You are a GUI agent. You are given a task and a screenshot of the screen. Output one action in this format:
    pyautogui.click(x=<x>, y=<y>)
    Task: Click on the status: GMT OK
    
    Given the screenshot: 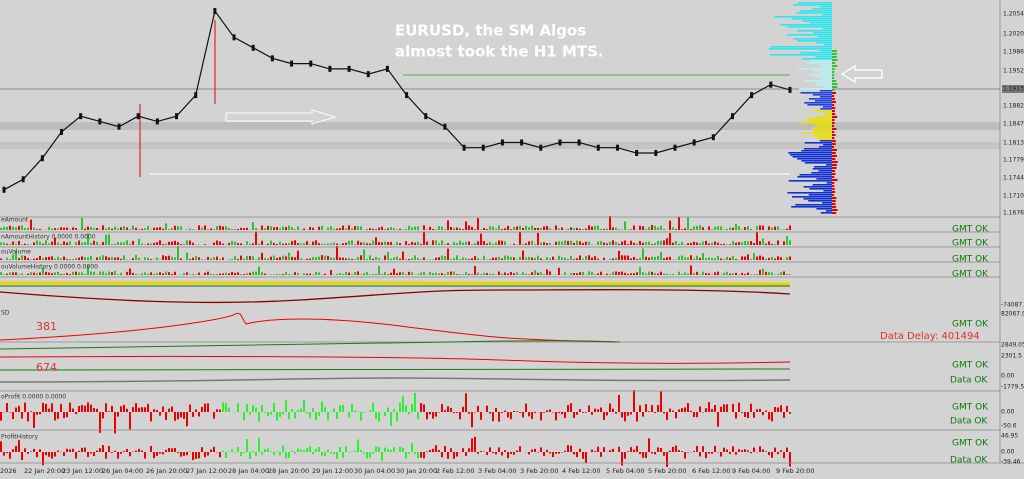 What is the action you would take?
    pyautogui.click(x=970, y=230)
    